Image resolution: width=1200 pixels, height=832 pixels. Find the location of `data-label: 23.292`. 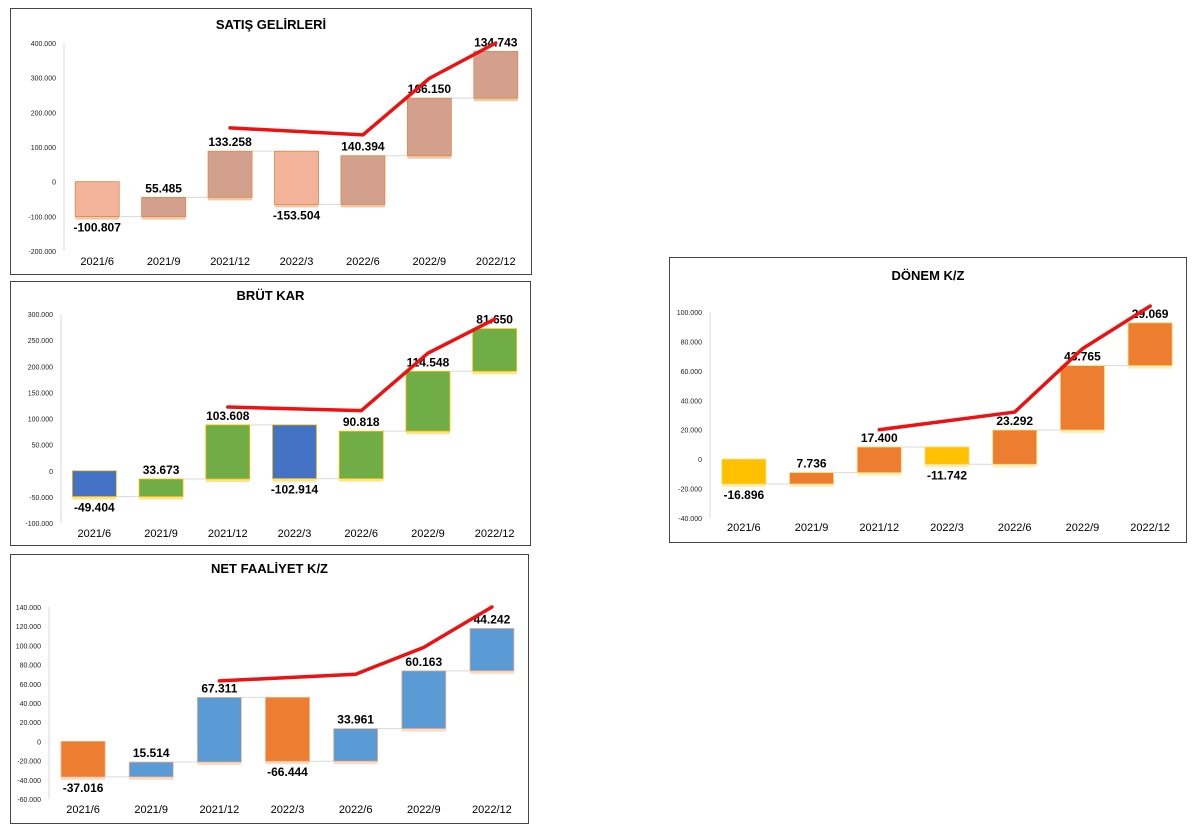

data-label: 23.292 is located at coordinates (1014, 421).